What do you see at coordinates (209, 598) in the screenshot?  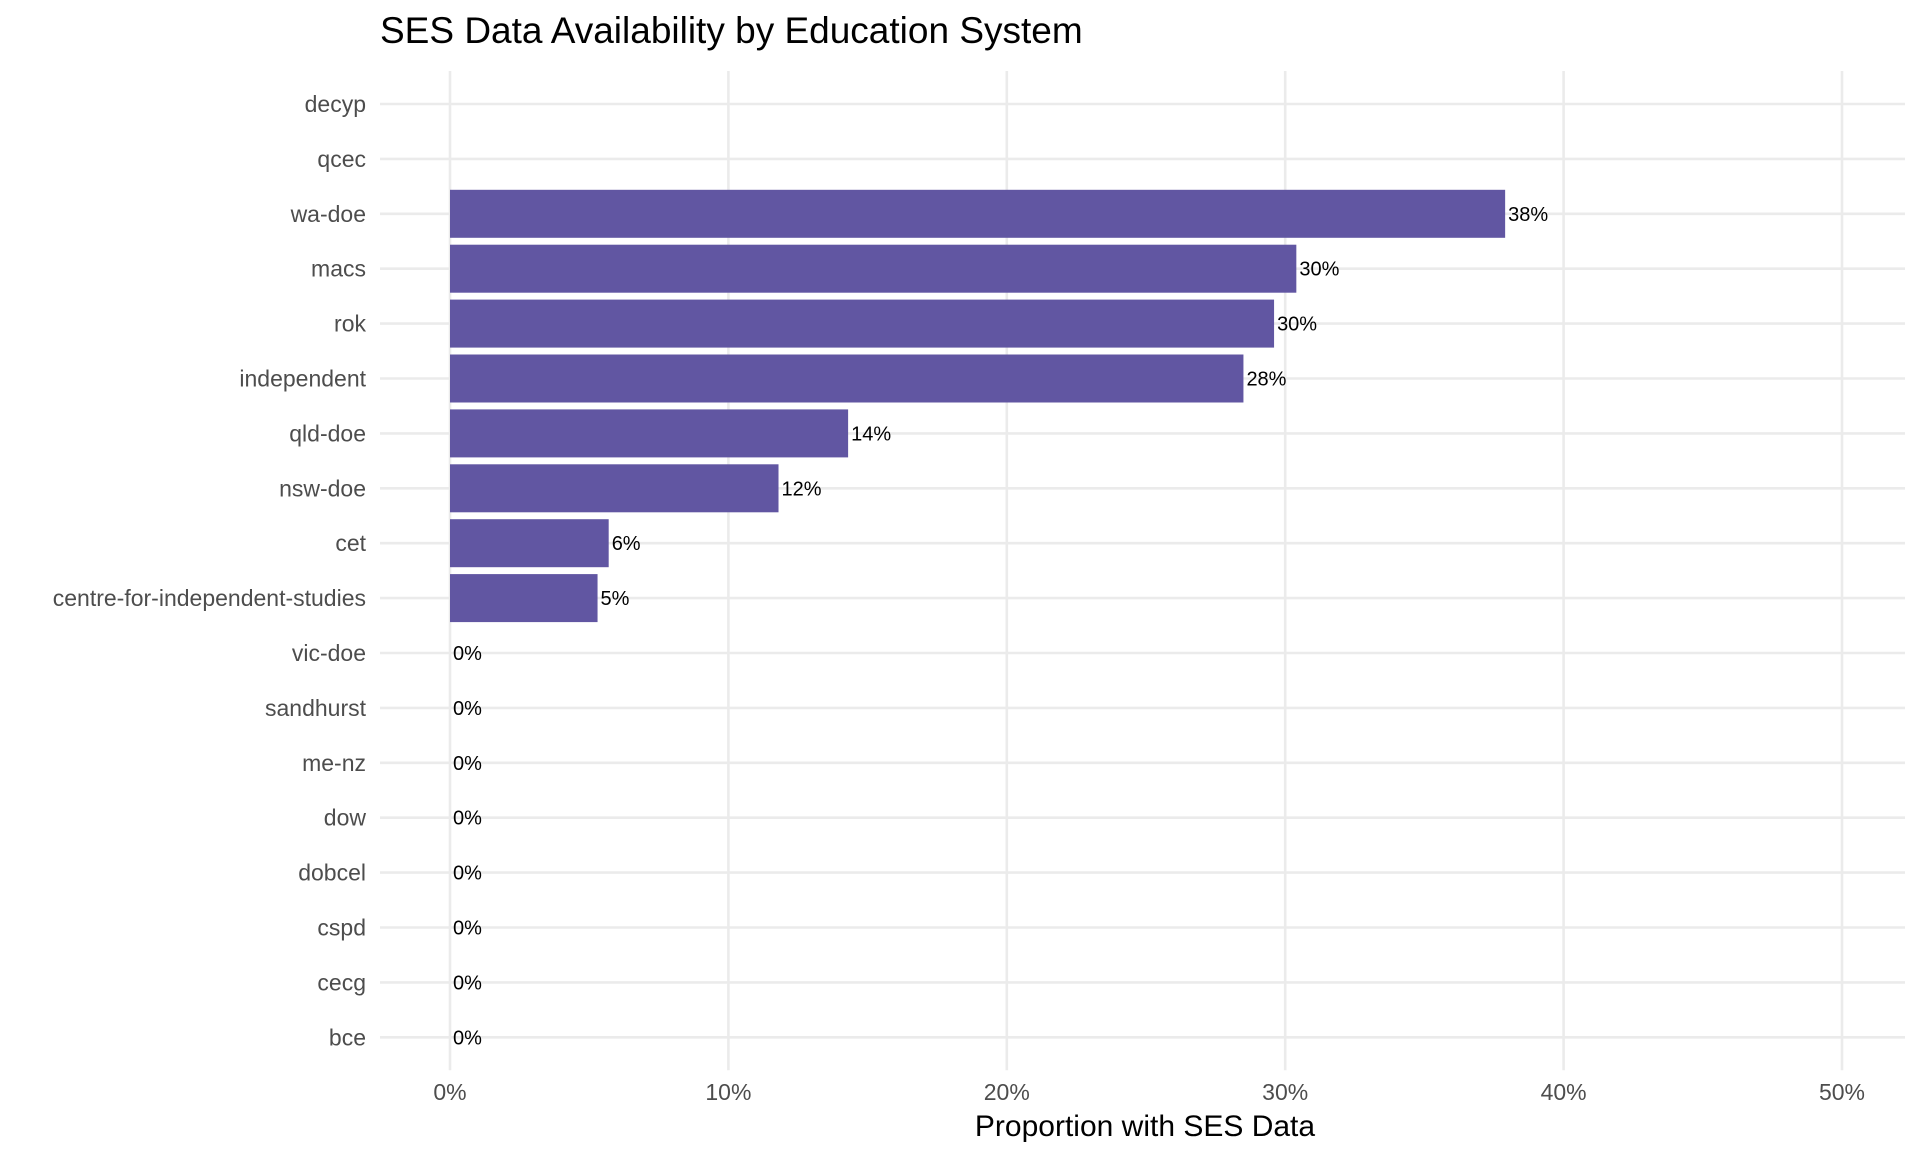 I see `y-tick-label: centre-for-independent-studies` at bounding box center [209, 598].